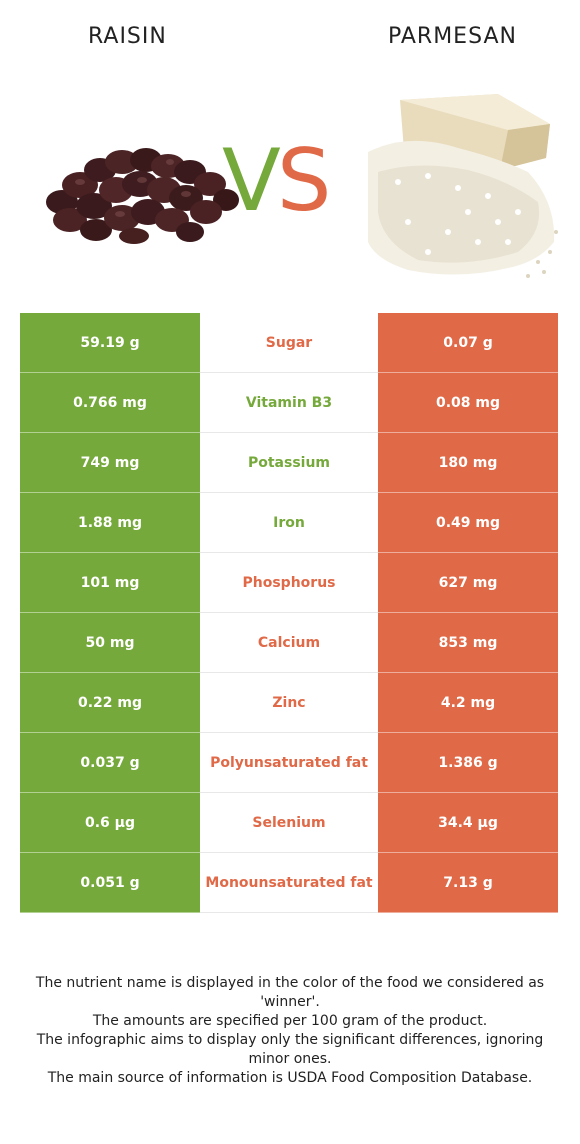 Image resolution: width=580 pixels, height=1144 pixels. I want to click on raisin-value: 0.037 g, so click(110, 763).